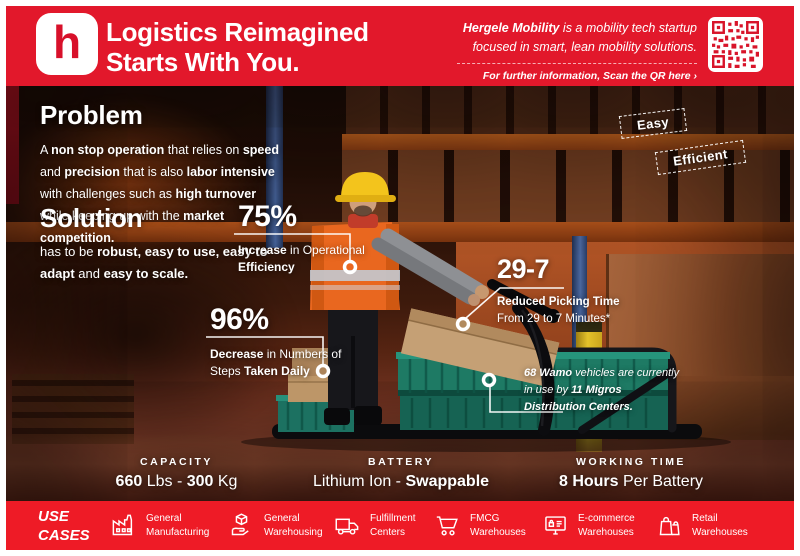 This screenshot has height=556, width=800. I want to click on spec-working-time-value: 8 Hours Per Battery, so click(631, 481).